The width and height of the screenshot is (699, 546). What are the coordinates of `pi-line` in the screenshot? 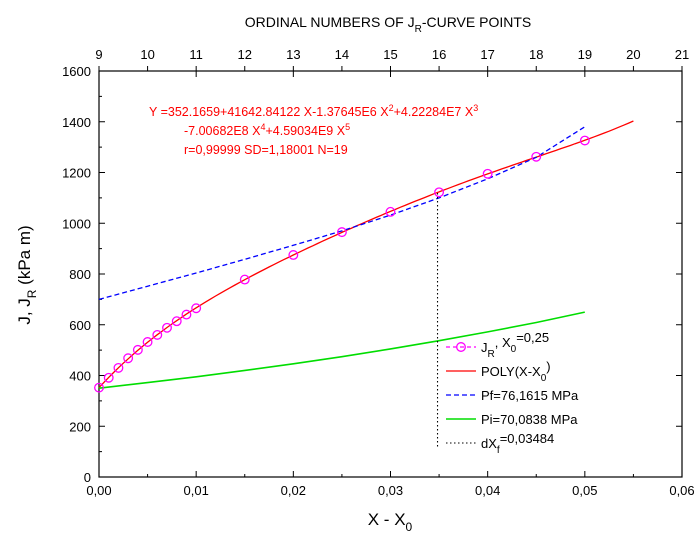 It's located at (341, 350).